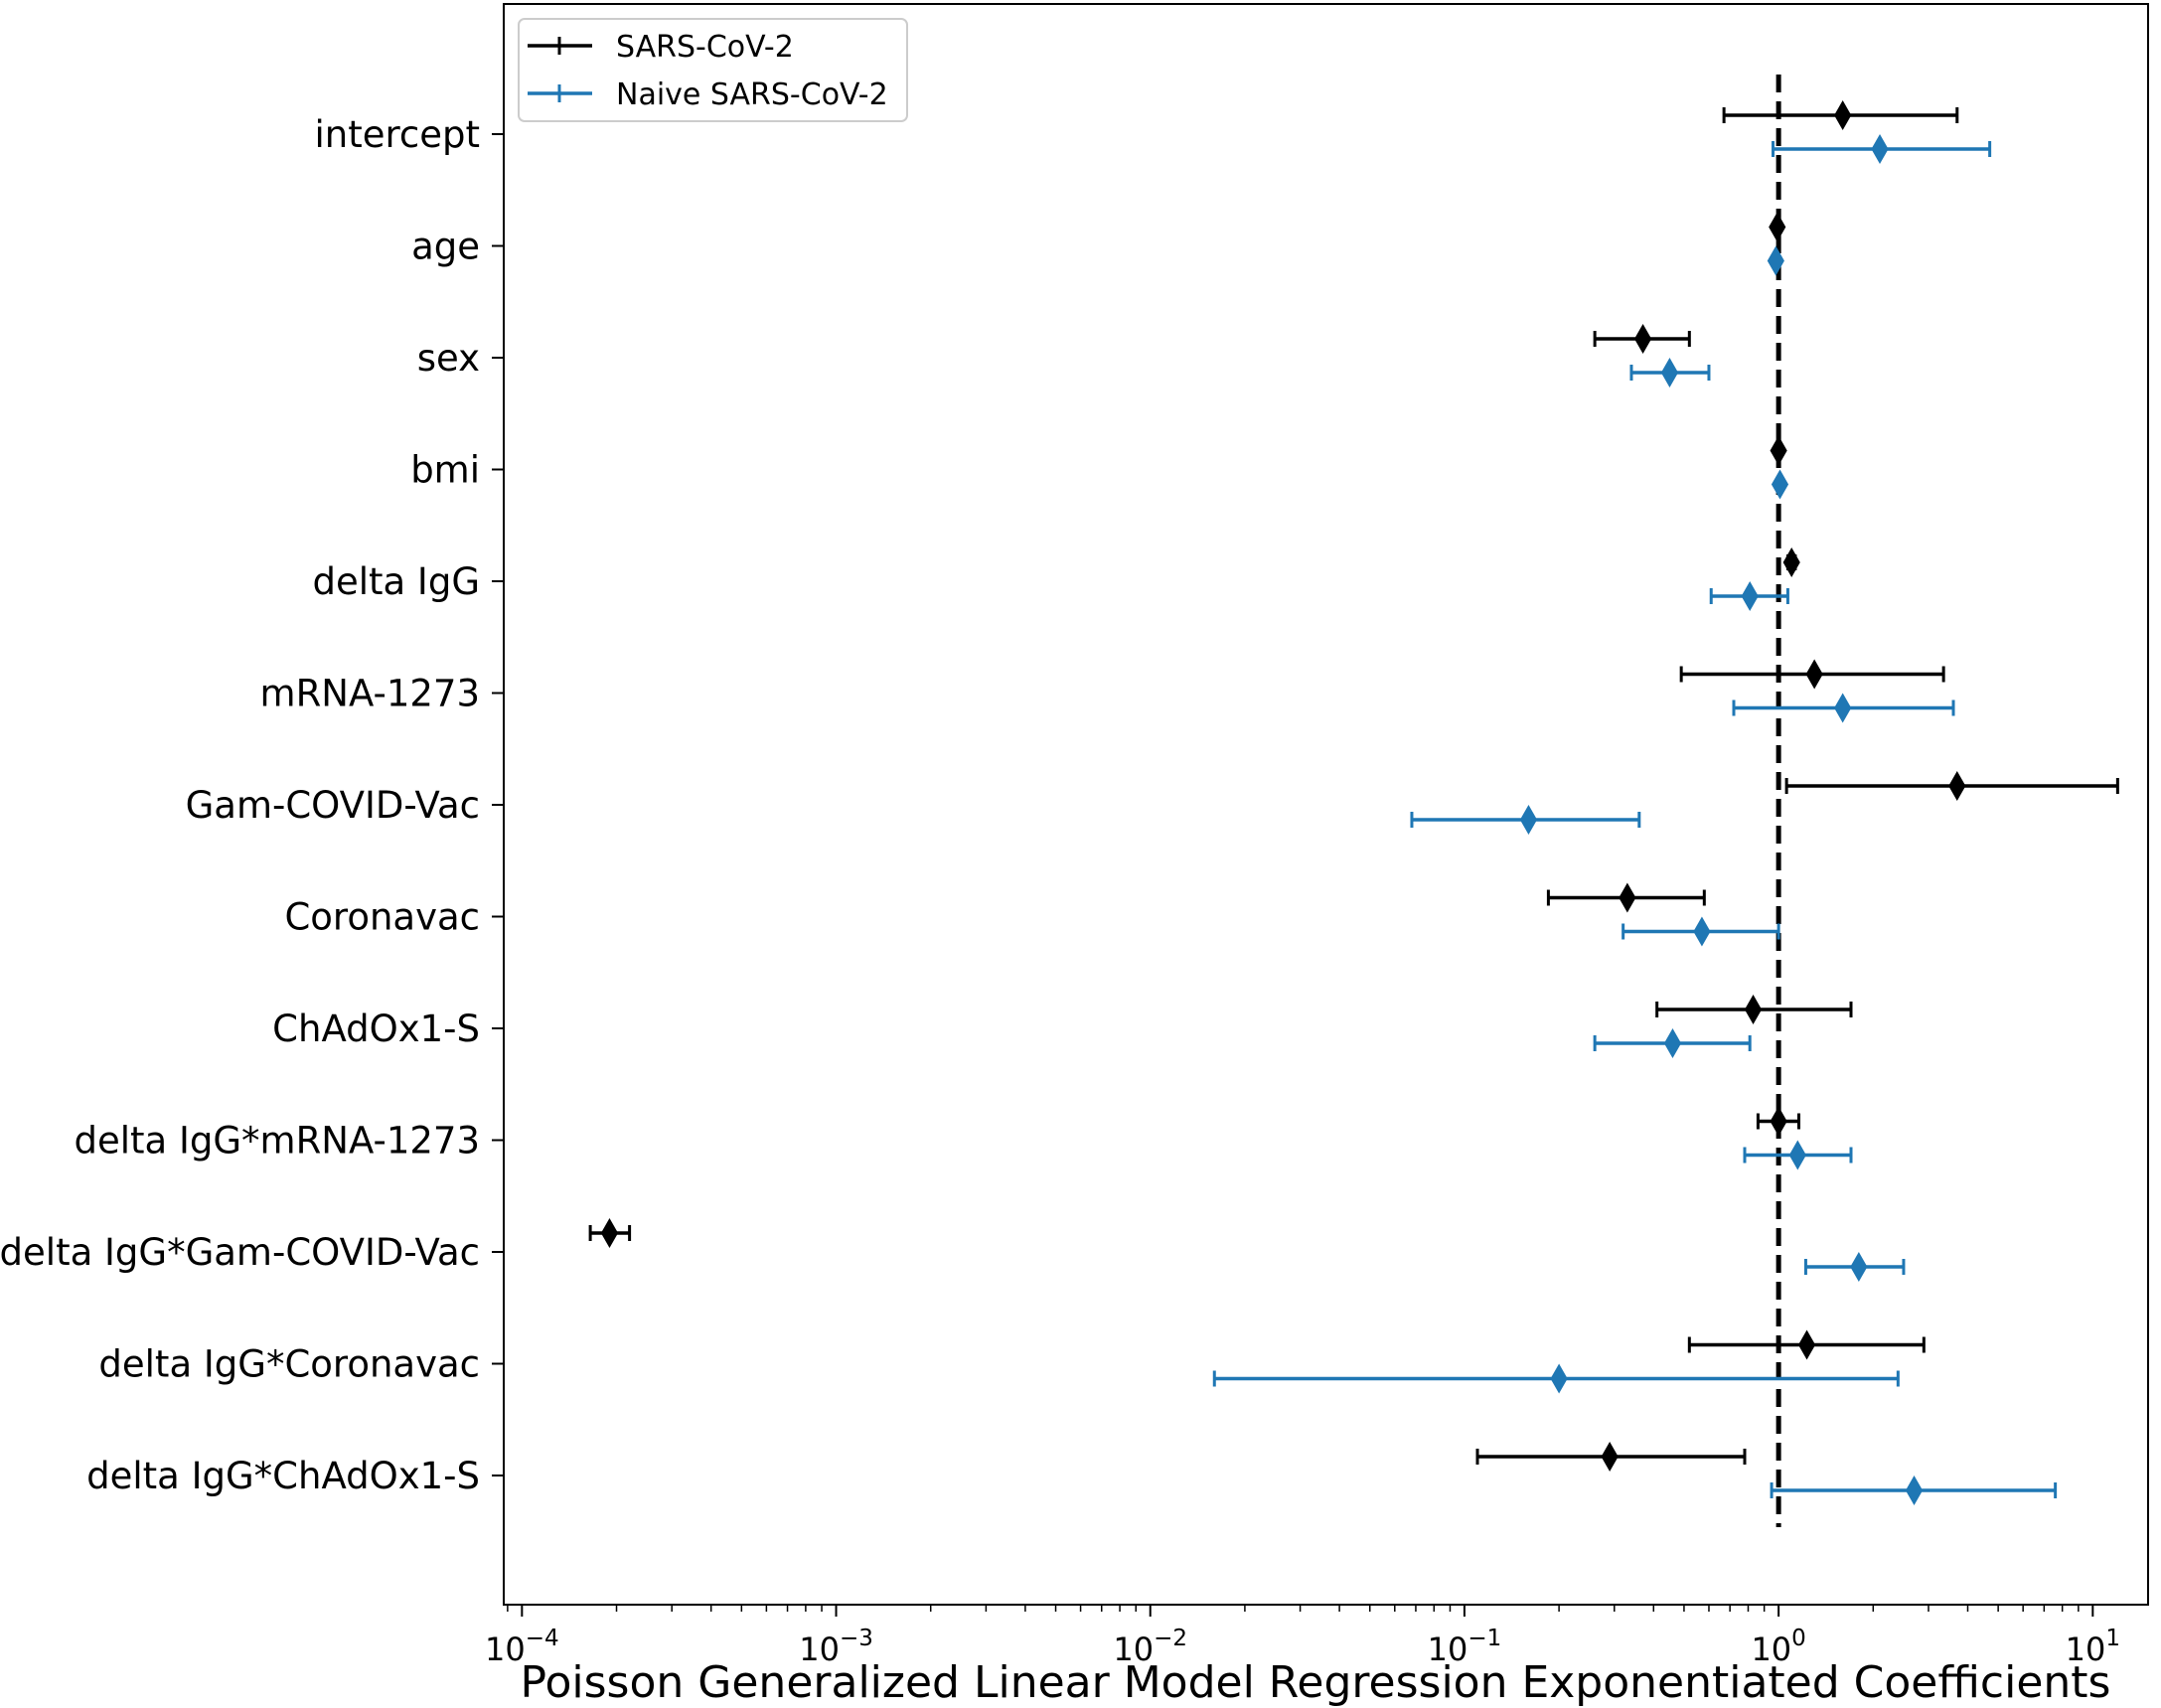 This screenshot has width=2161, height=1708. What do you see at coordinates (398, 134) in the screenshot?
I see `y-tick-label: intercept` at bounding box center [398, 134].